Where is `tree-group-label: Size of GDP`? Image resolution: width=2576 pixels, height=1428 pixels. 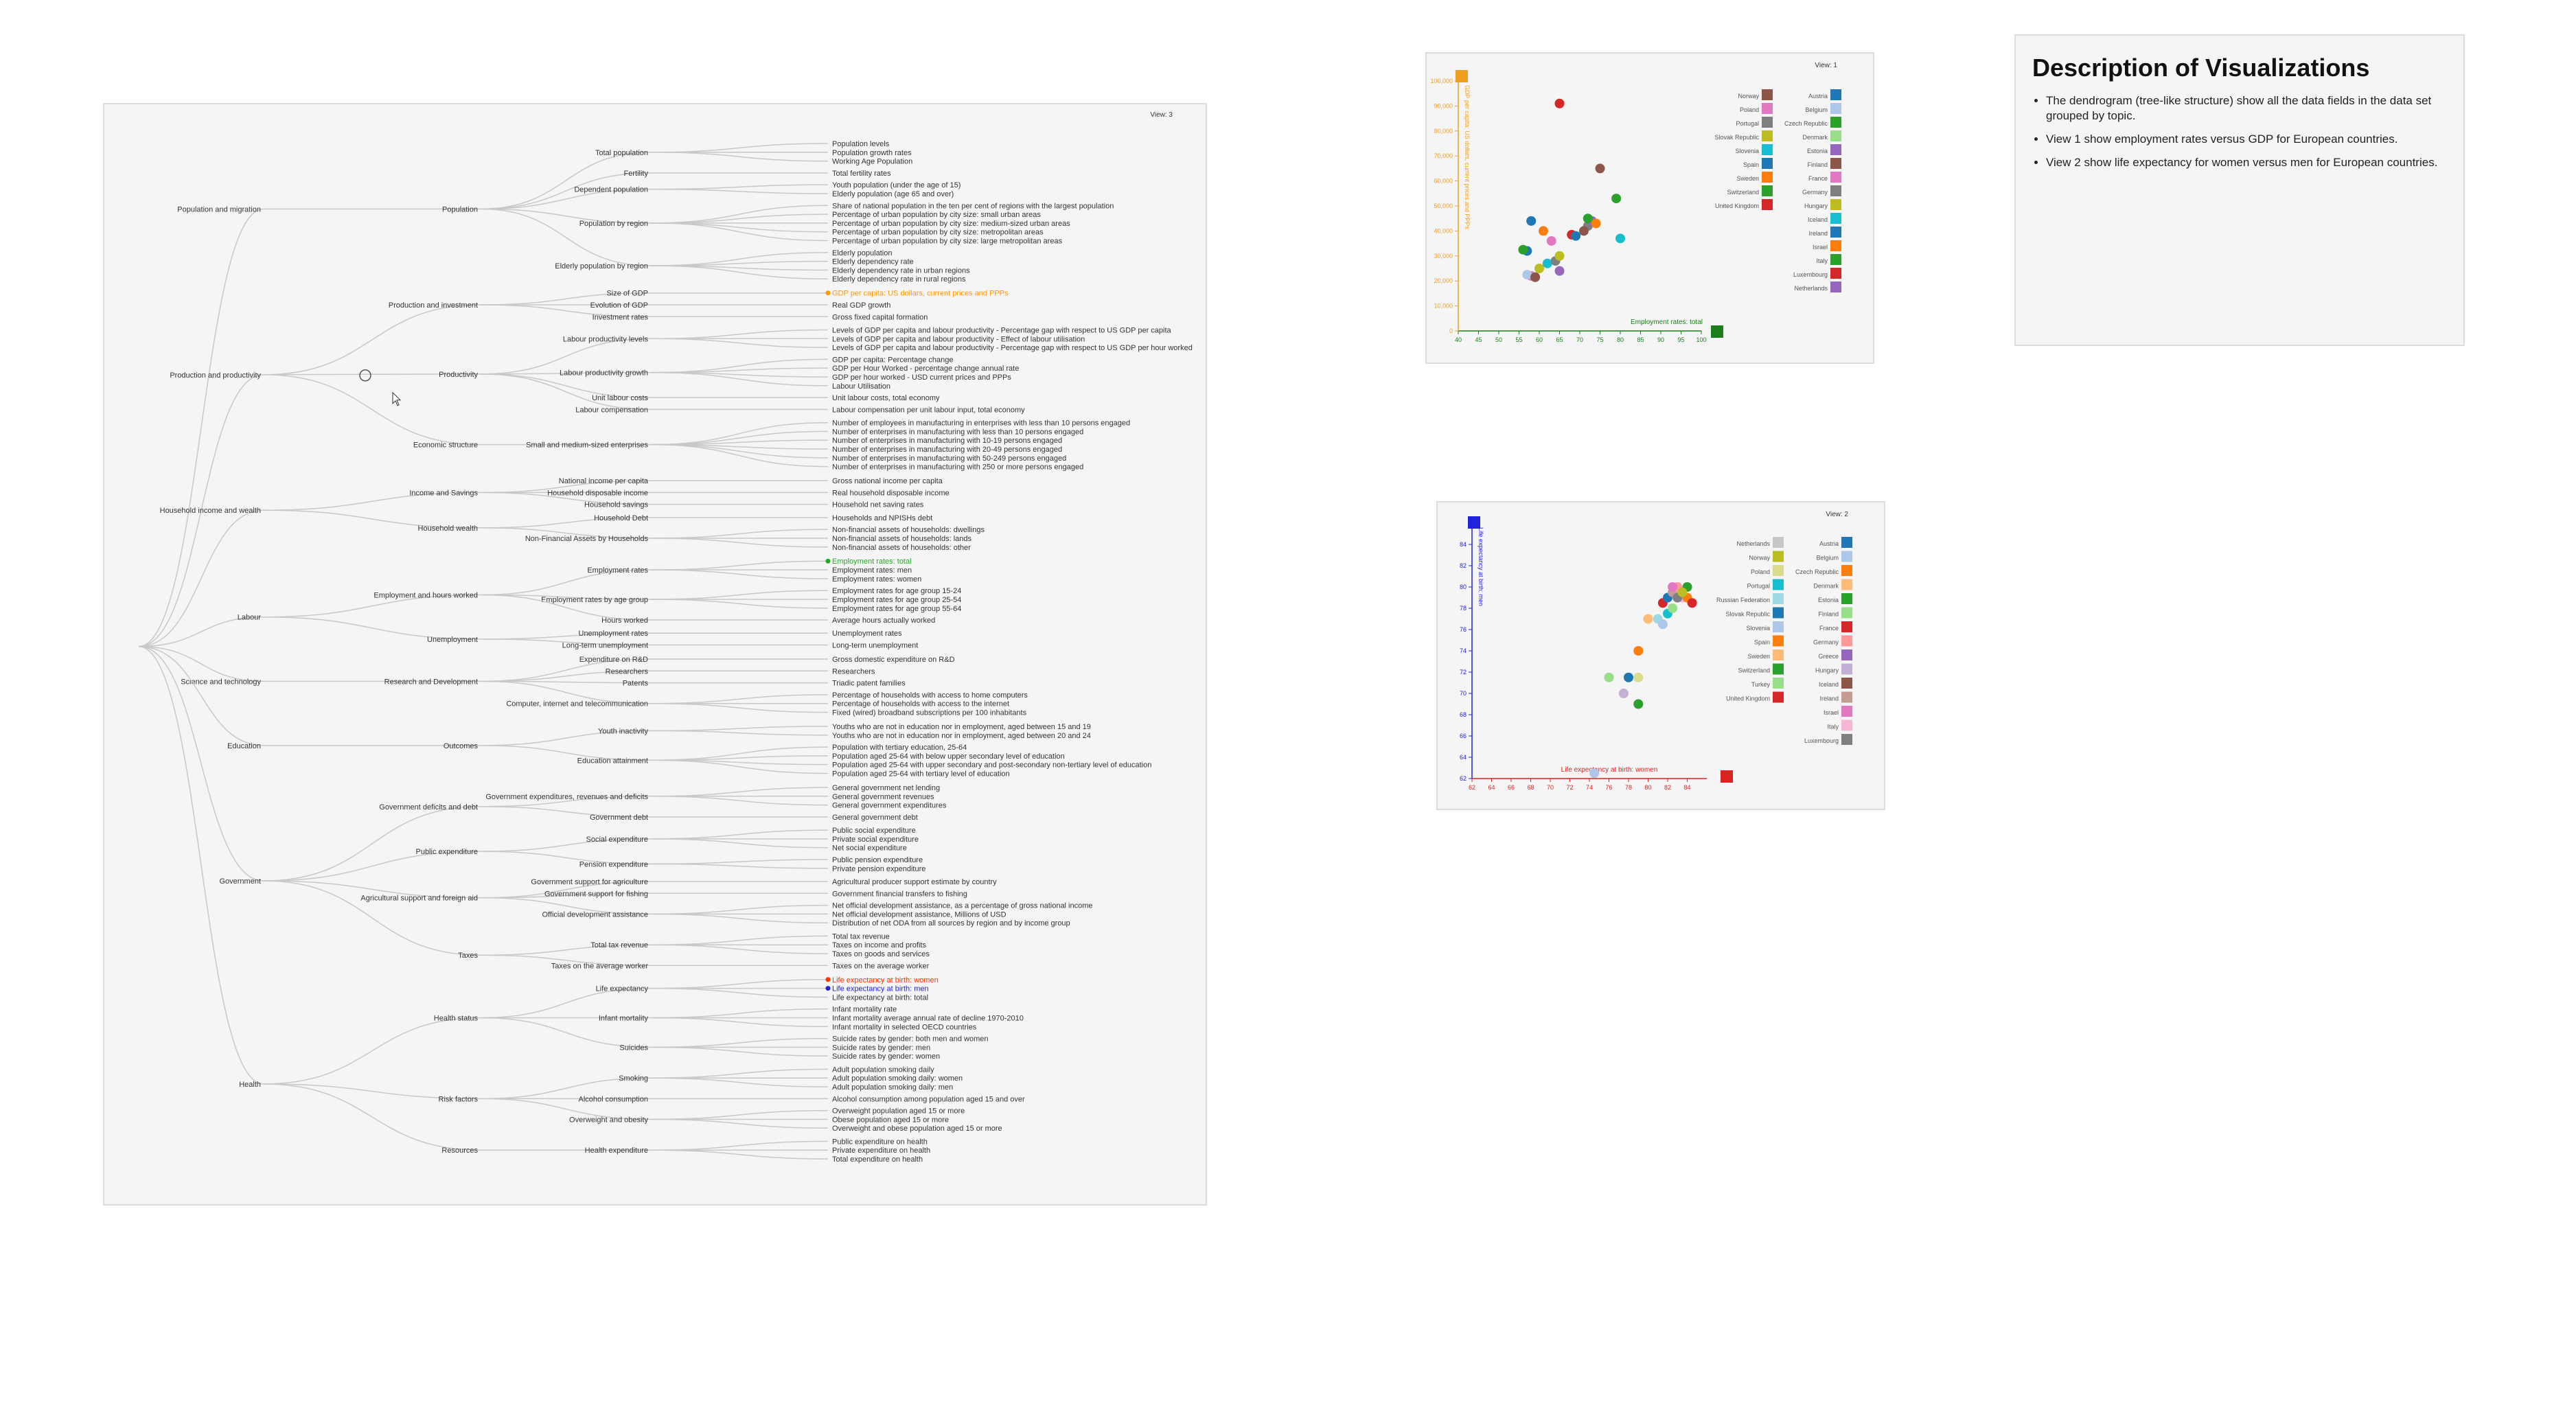 tree-group-label: Size of GDP is located at coordinates (627, 294).